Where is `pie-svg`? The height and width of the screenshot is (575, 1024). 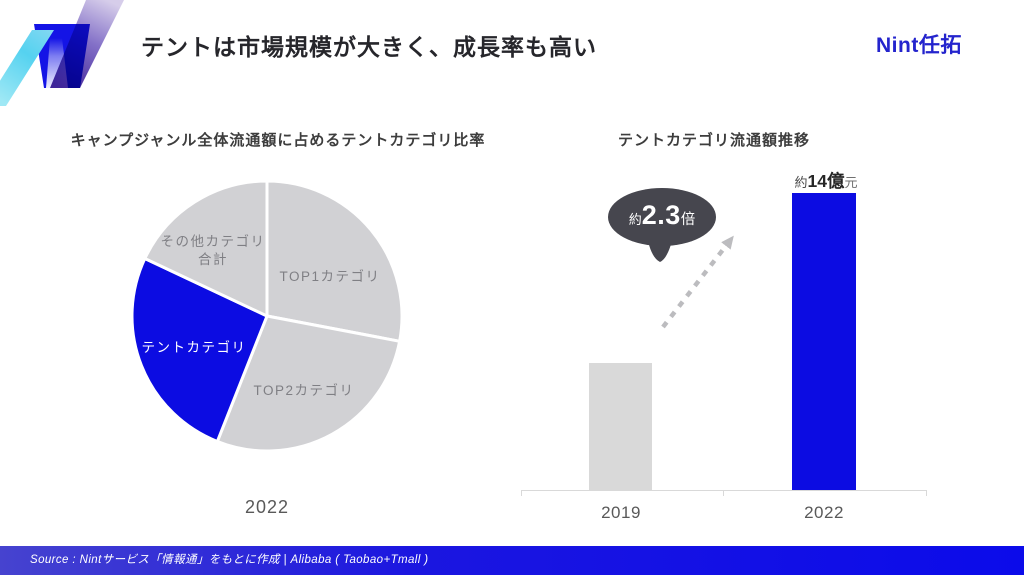
pie-svg is located at coordinates (267, 316).